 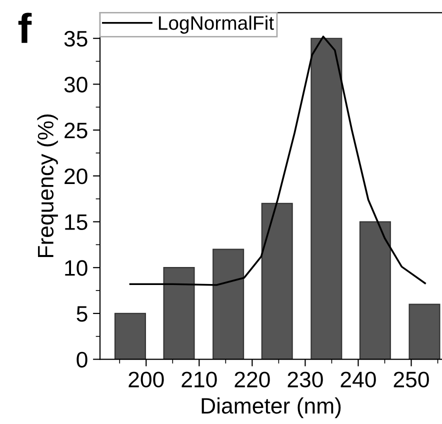 I want to click on text: f, so click(x=25, y=27).